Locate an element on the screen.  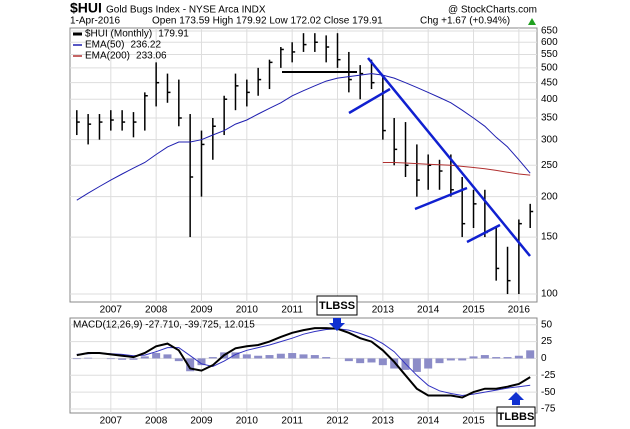
up-arrow is located at coordinates (532, 21).